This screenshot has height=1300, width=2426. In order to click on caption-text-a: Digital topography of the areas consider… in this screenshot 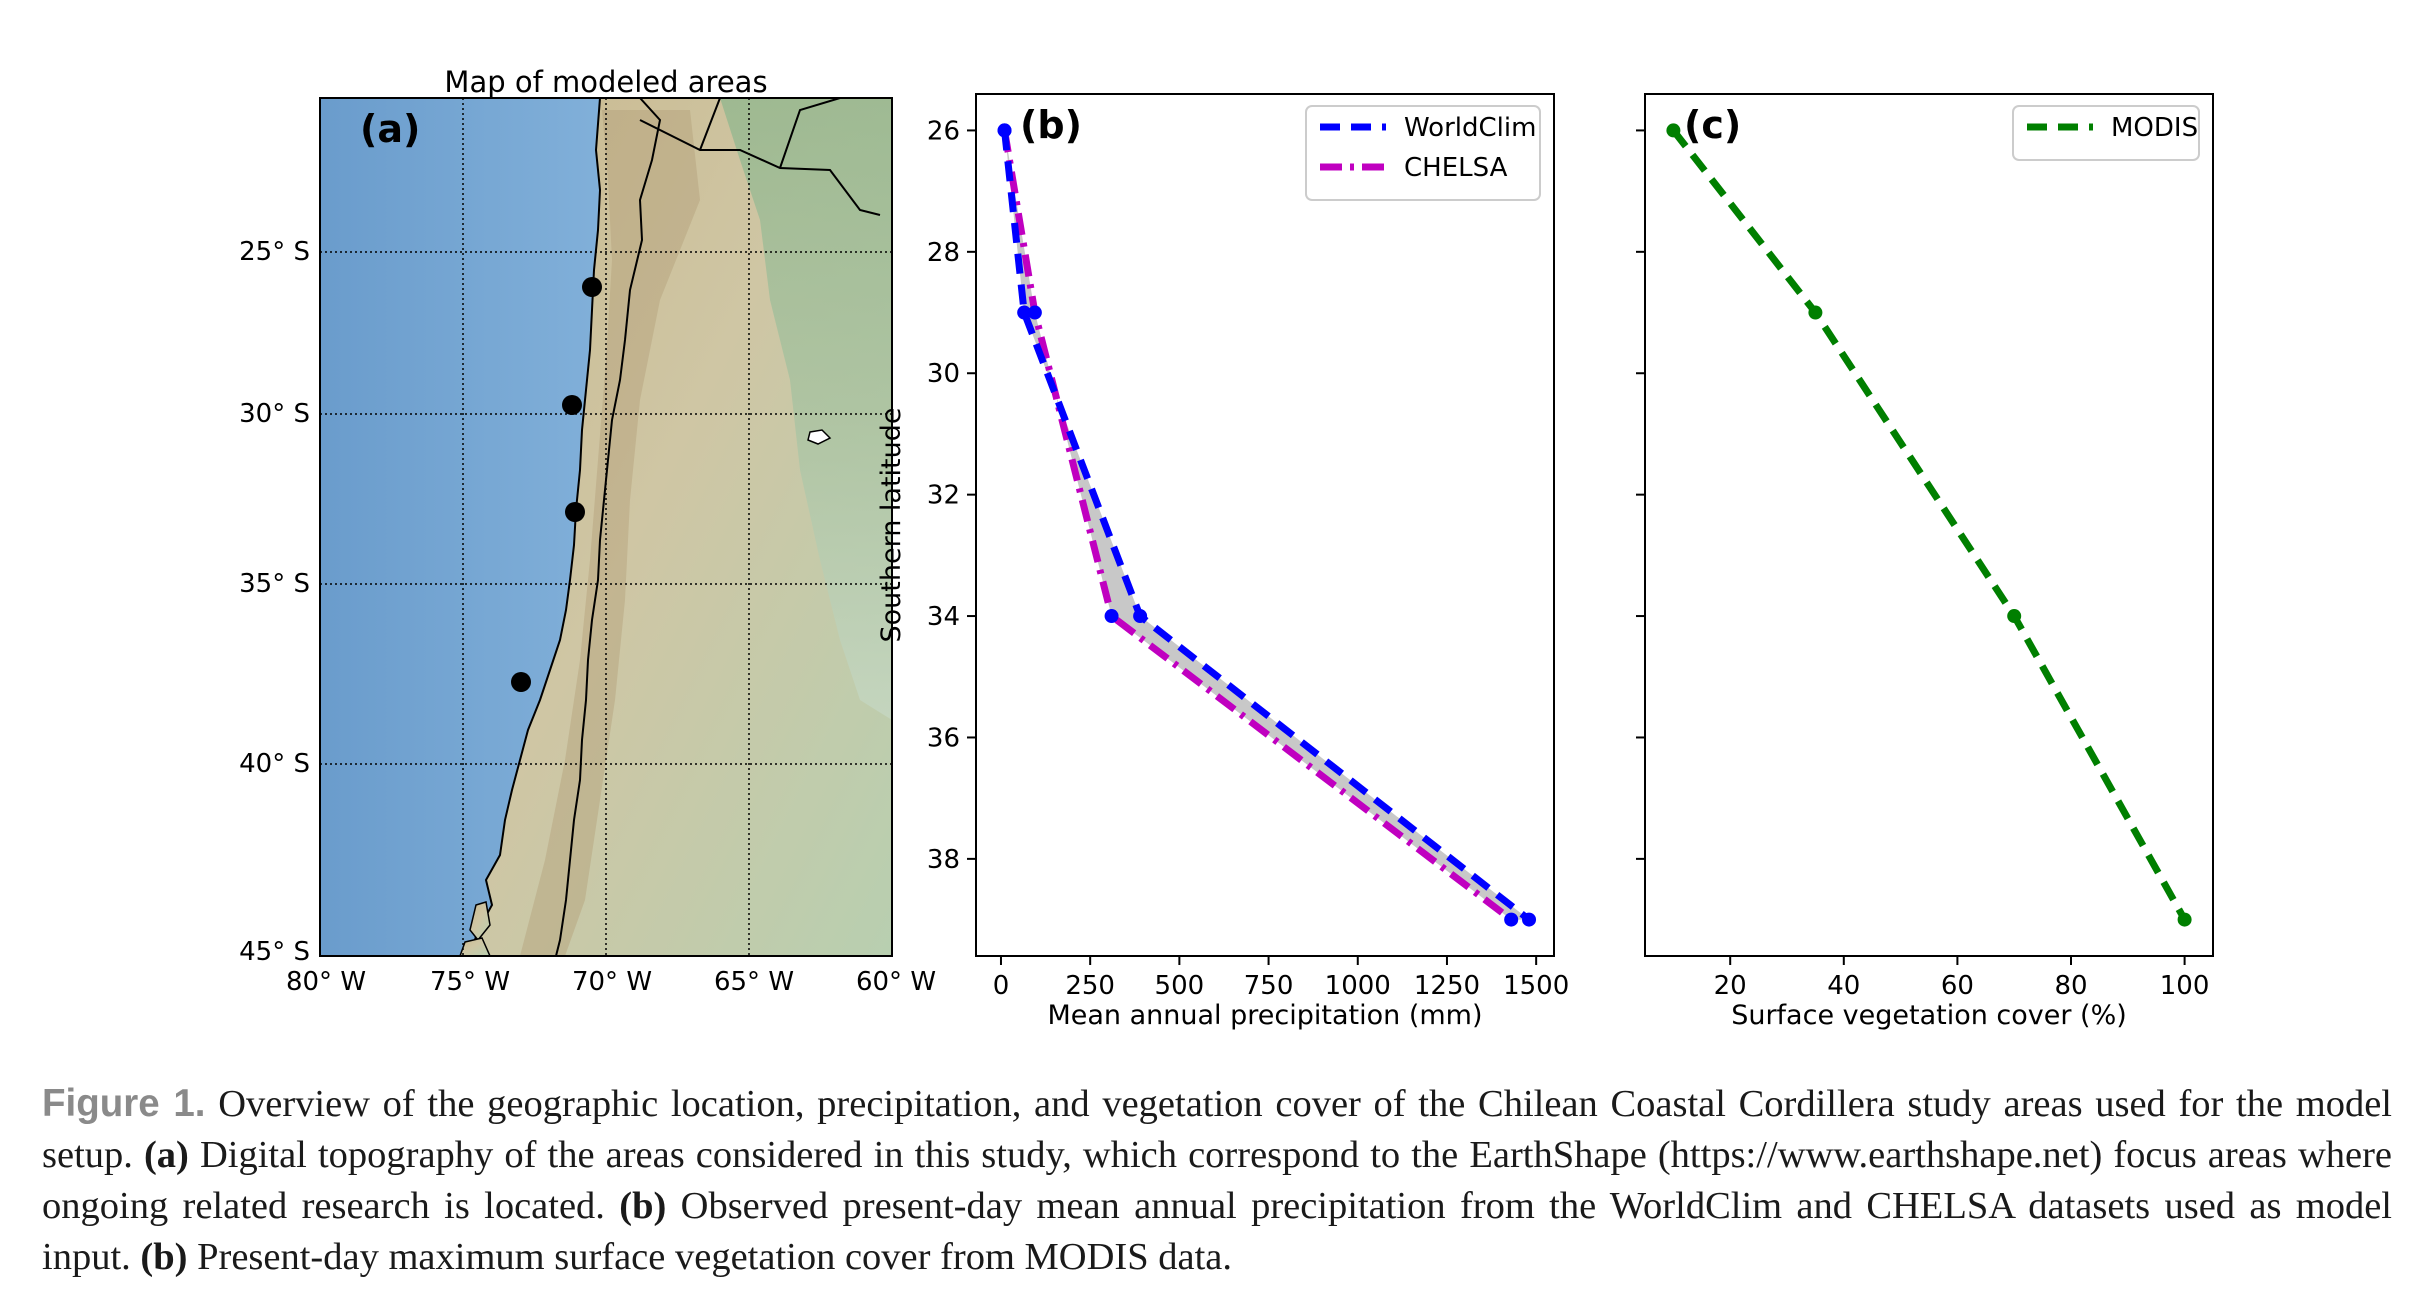, I will do `click(1217, 1180)`.